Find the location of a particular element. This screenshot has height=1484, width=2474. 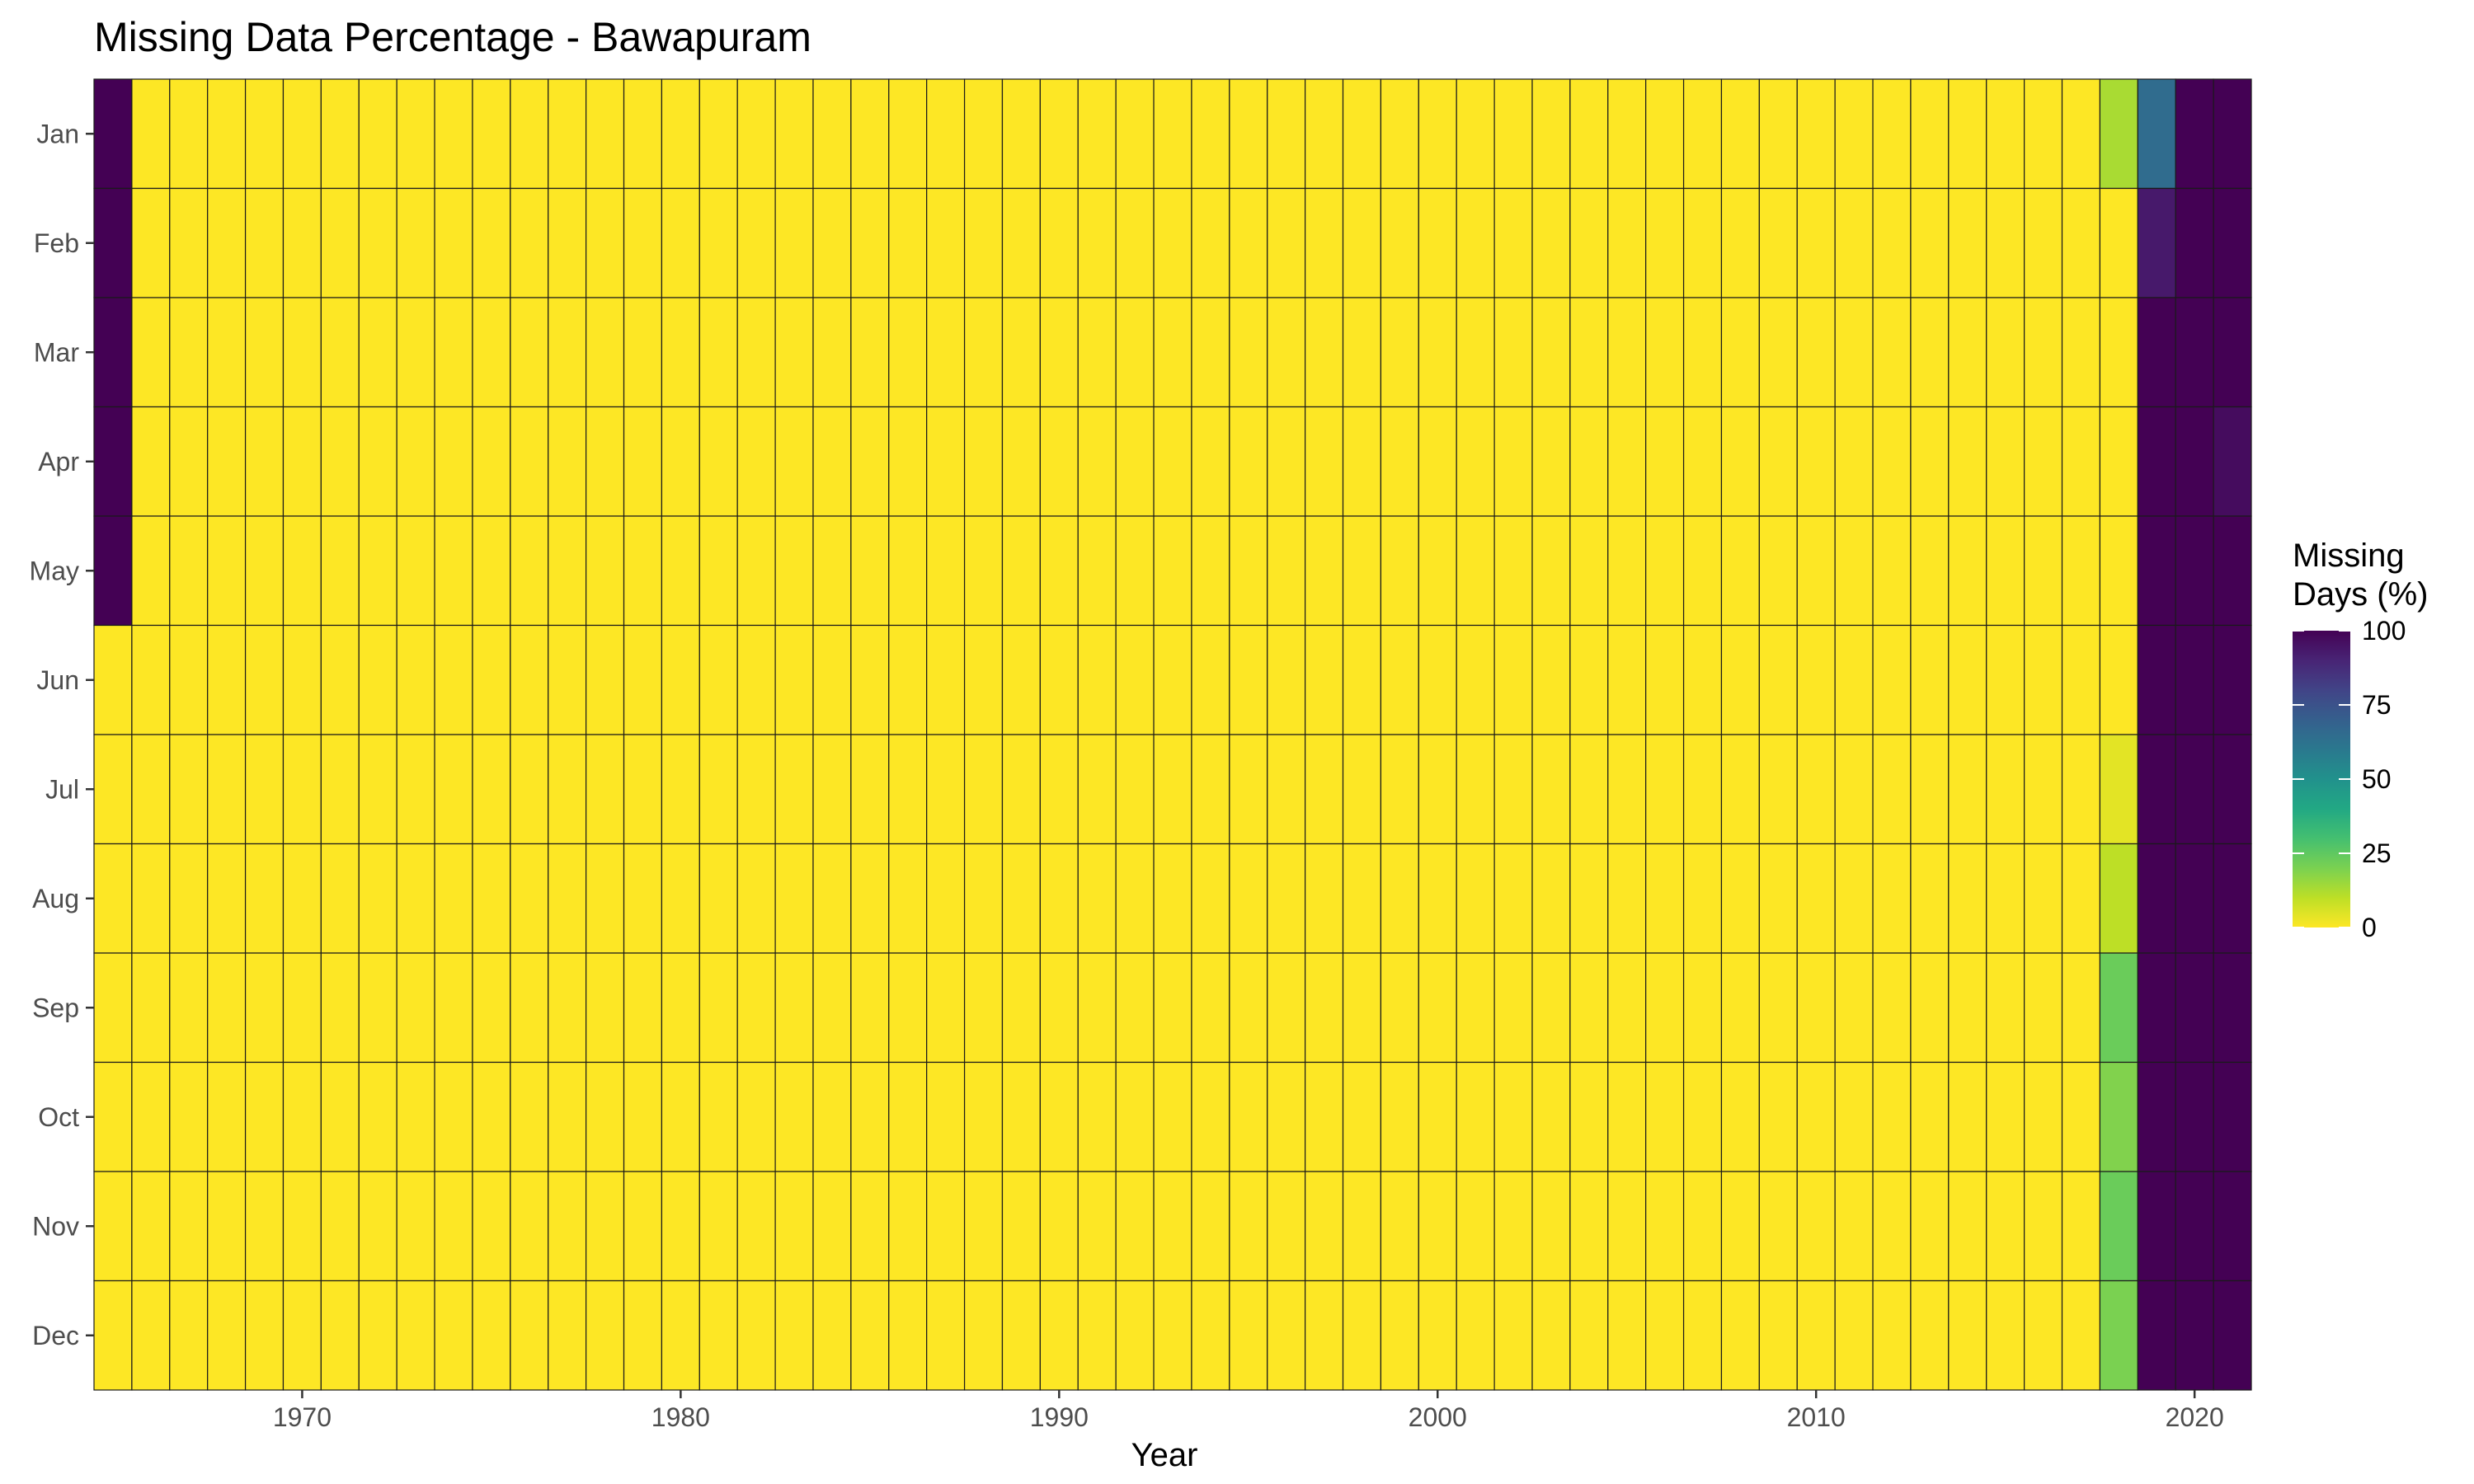

legend-title-line2: Days (%) is located at coordinates (2360, 594).